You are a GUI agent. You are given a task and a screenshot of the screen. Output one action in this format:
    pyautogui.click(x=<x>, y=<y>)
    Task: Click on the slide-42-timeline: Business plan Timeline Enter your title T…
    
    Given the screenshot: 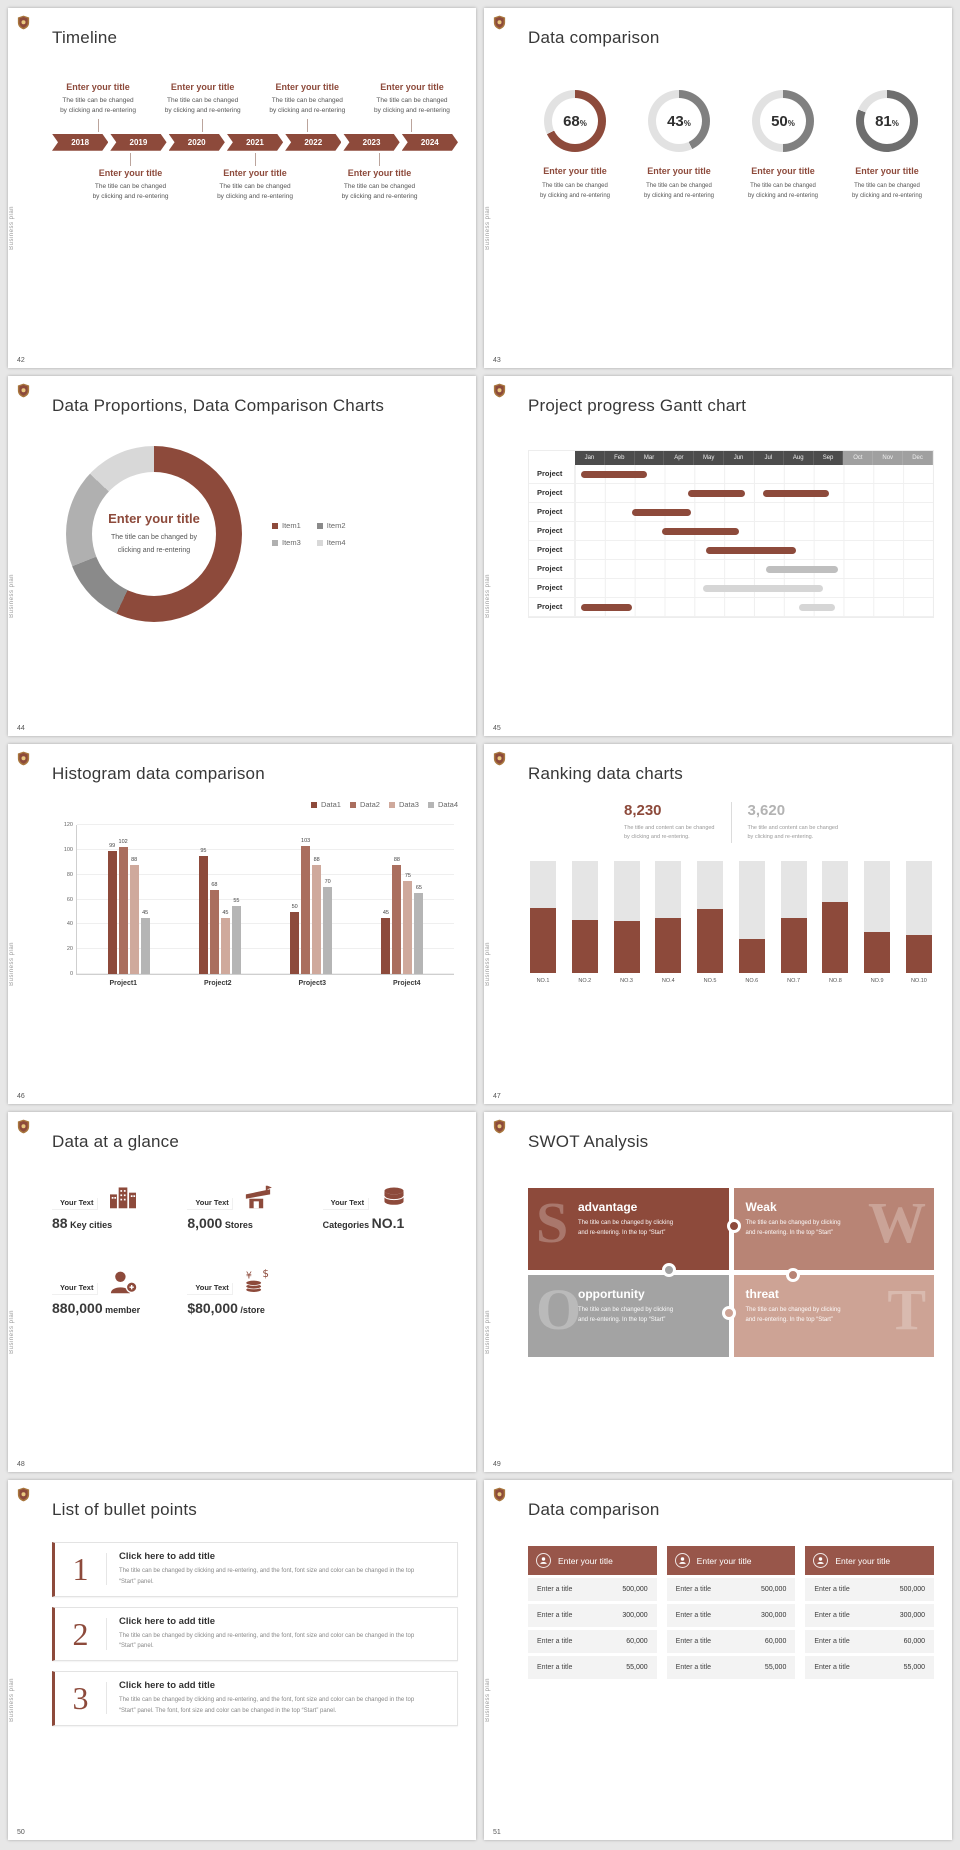 What is the action you would take?
    pyautogui.click(x=242, y=188)
    